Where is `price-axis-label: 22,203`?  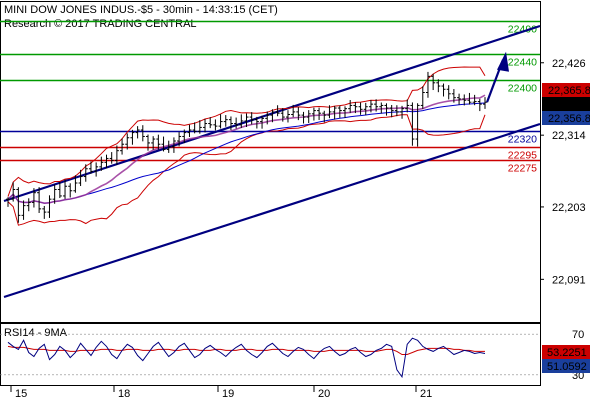 price-axis-label: 22,203 is located at coordinates (569, 208).